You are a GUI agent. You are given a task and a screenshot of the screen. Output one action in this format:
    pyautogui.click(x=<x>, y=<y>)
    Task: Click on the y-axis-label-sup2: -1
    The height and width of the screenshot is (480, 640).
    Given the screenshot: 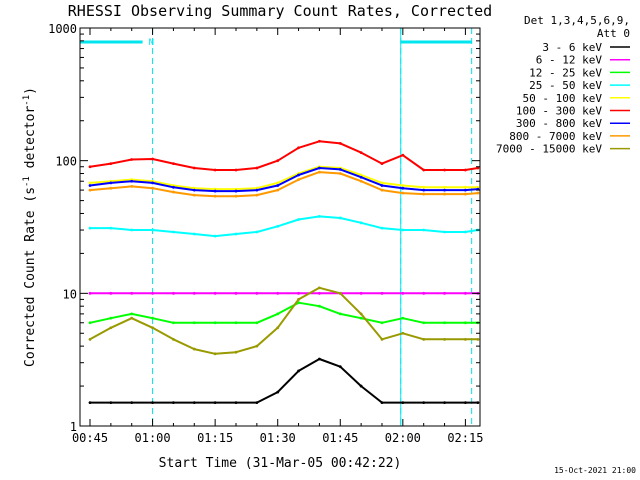 What is the action you would take?
    pyautogui.click(x=27, y=100)
    